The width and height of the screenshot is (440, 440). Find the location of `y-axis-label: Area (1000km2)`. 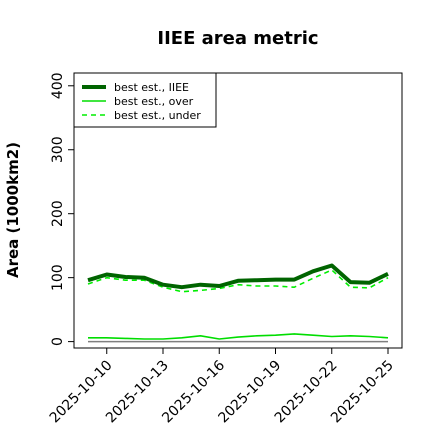

y-axis-label: Area (1000km2) is located at coordinates (13, 210).